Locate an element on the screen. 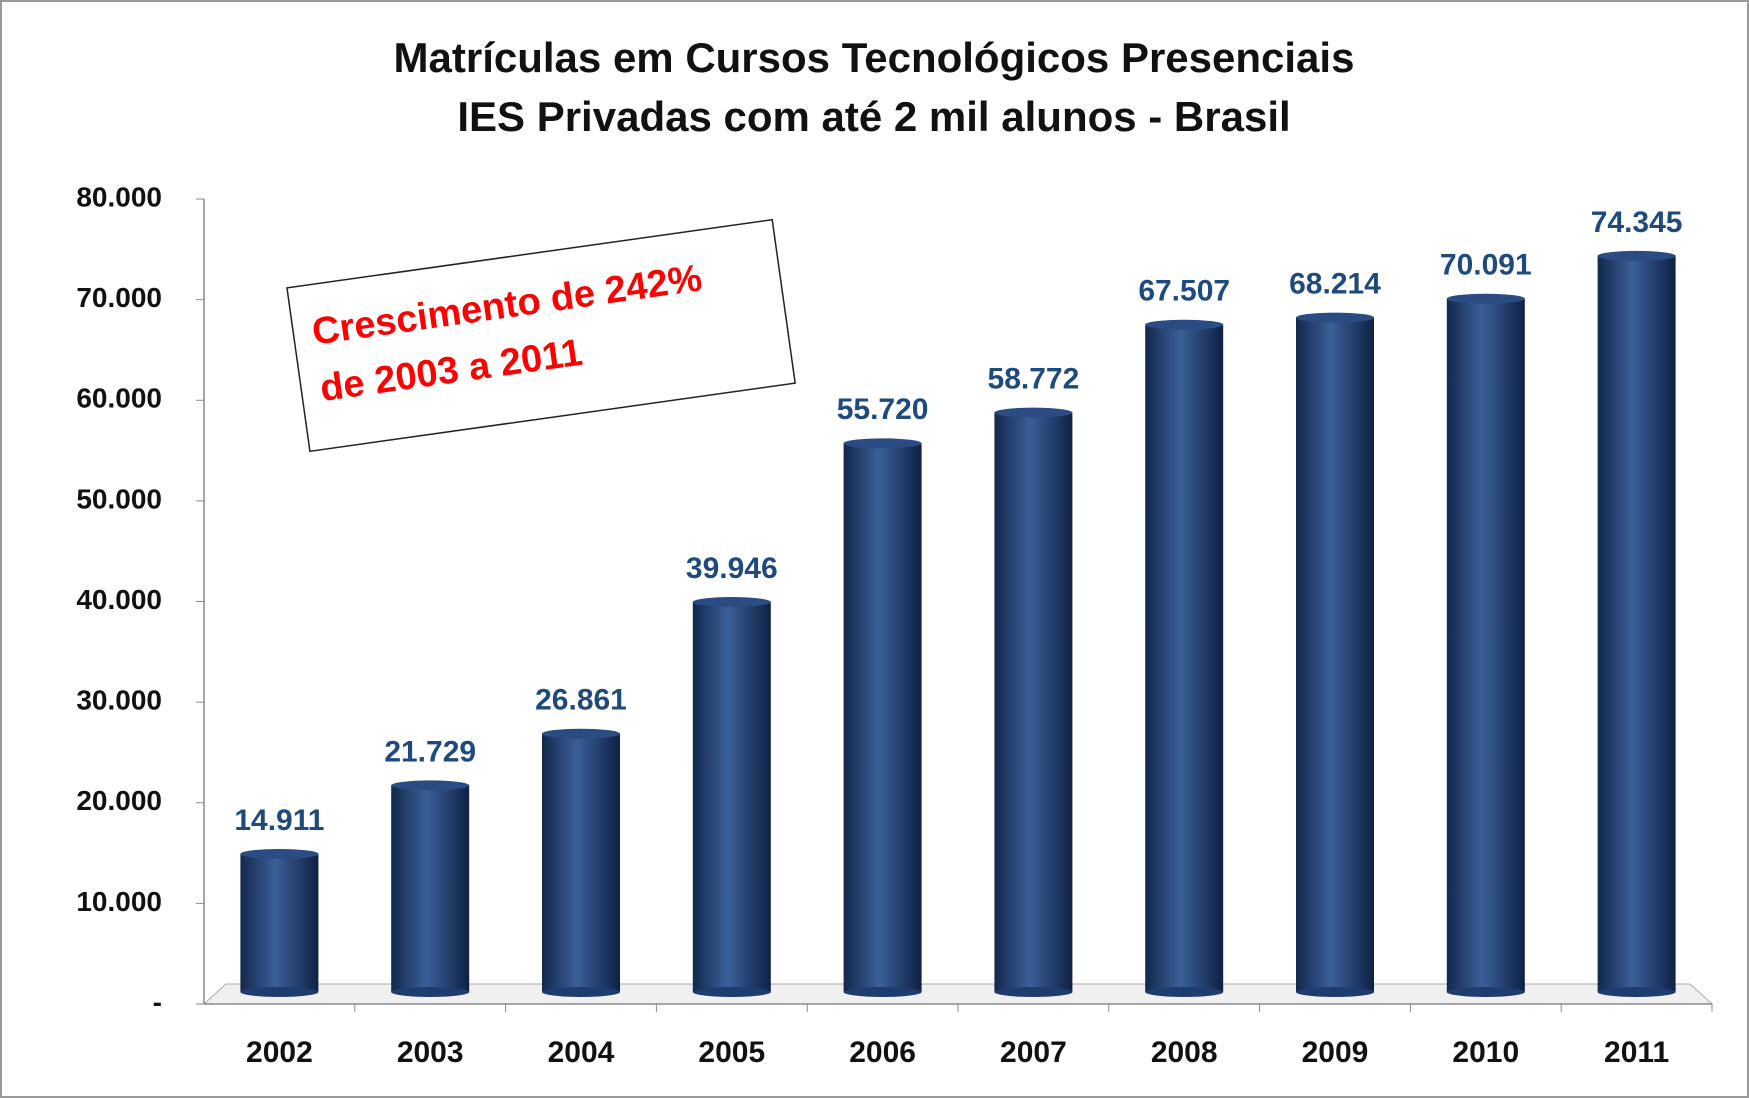 The height and width of the screenshot is (1098, 1749). y-tick-label: 60.000 is located at coordinates (119, 398).